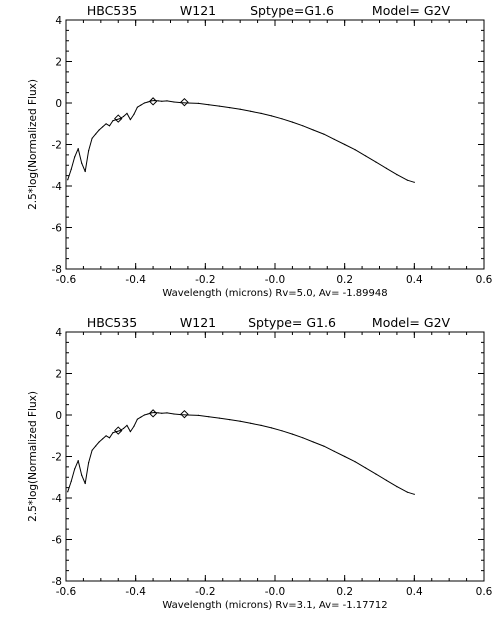 The image size is (504, 624). Describe the element at coordinates (58, 104) in the screenshot. I see `y-tick-label: 0` at that location.